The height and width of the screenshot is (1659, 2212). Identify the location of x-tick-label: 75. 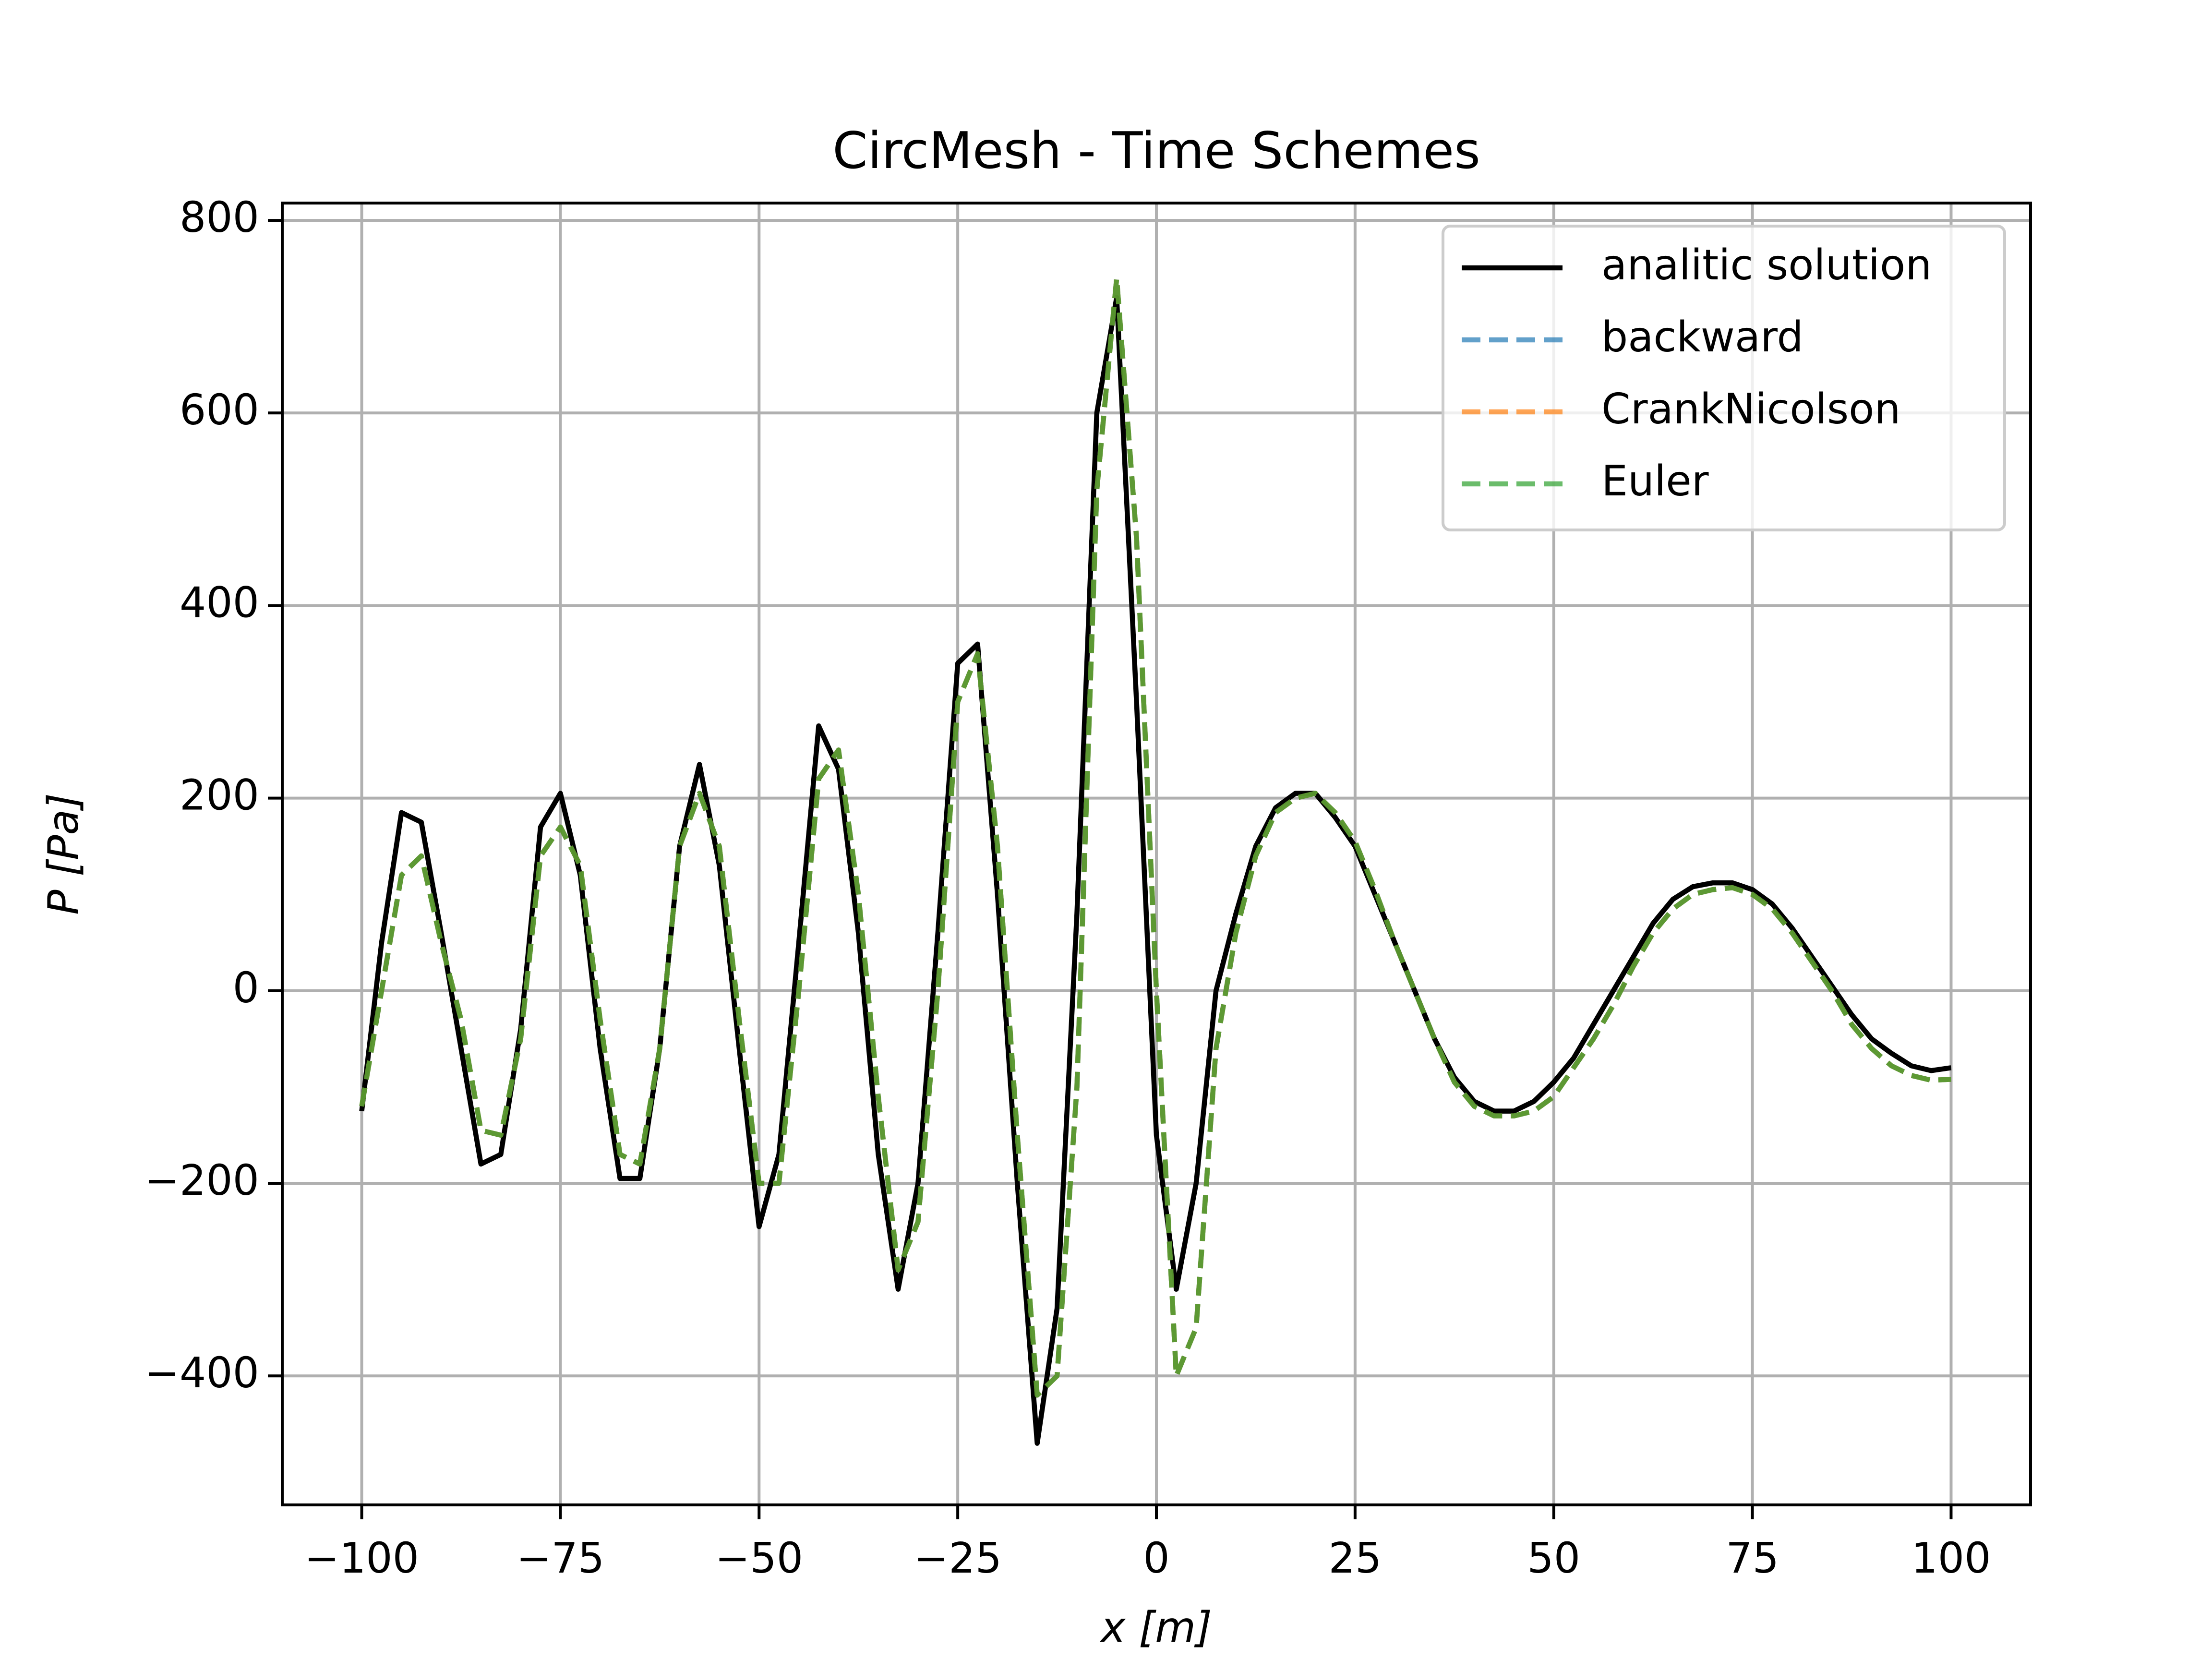
(1753, 1558).